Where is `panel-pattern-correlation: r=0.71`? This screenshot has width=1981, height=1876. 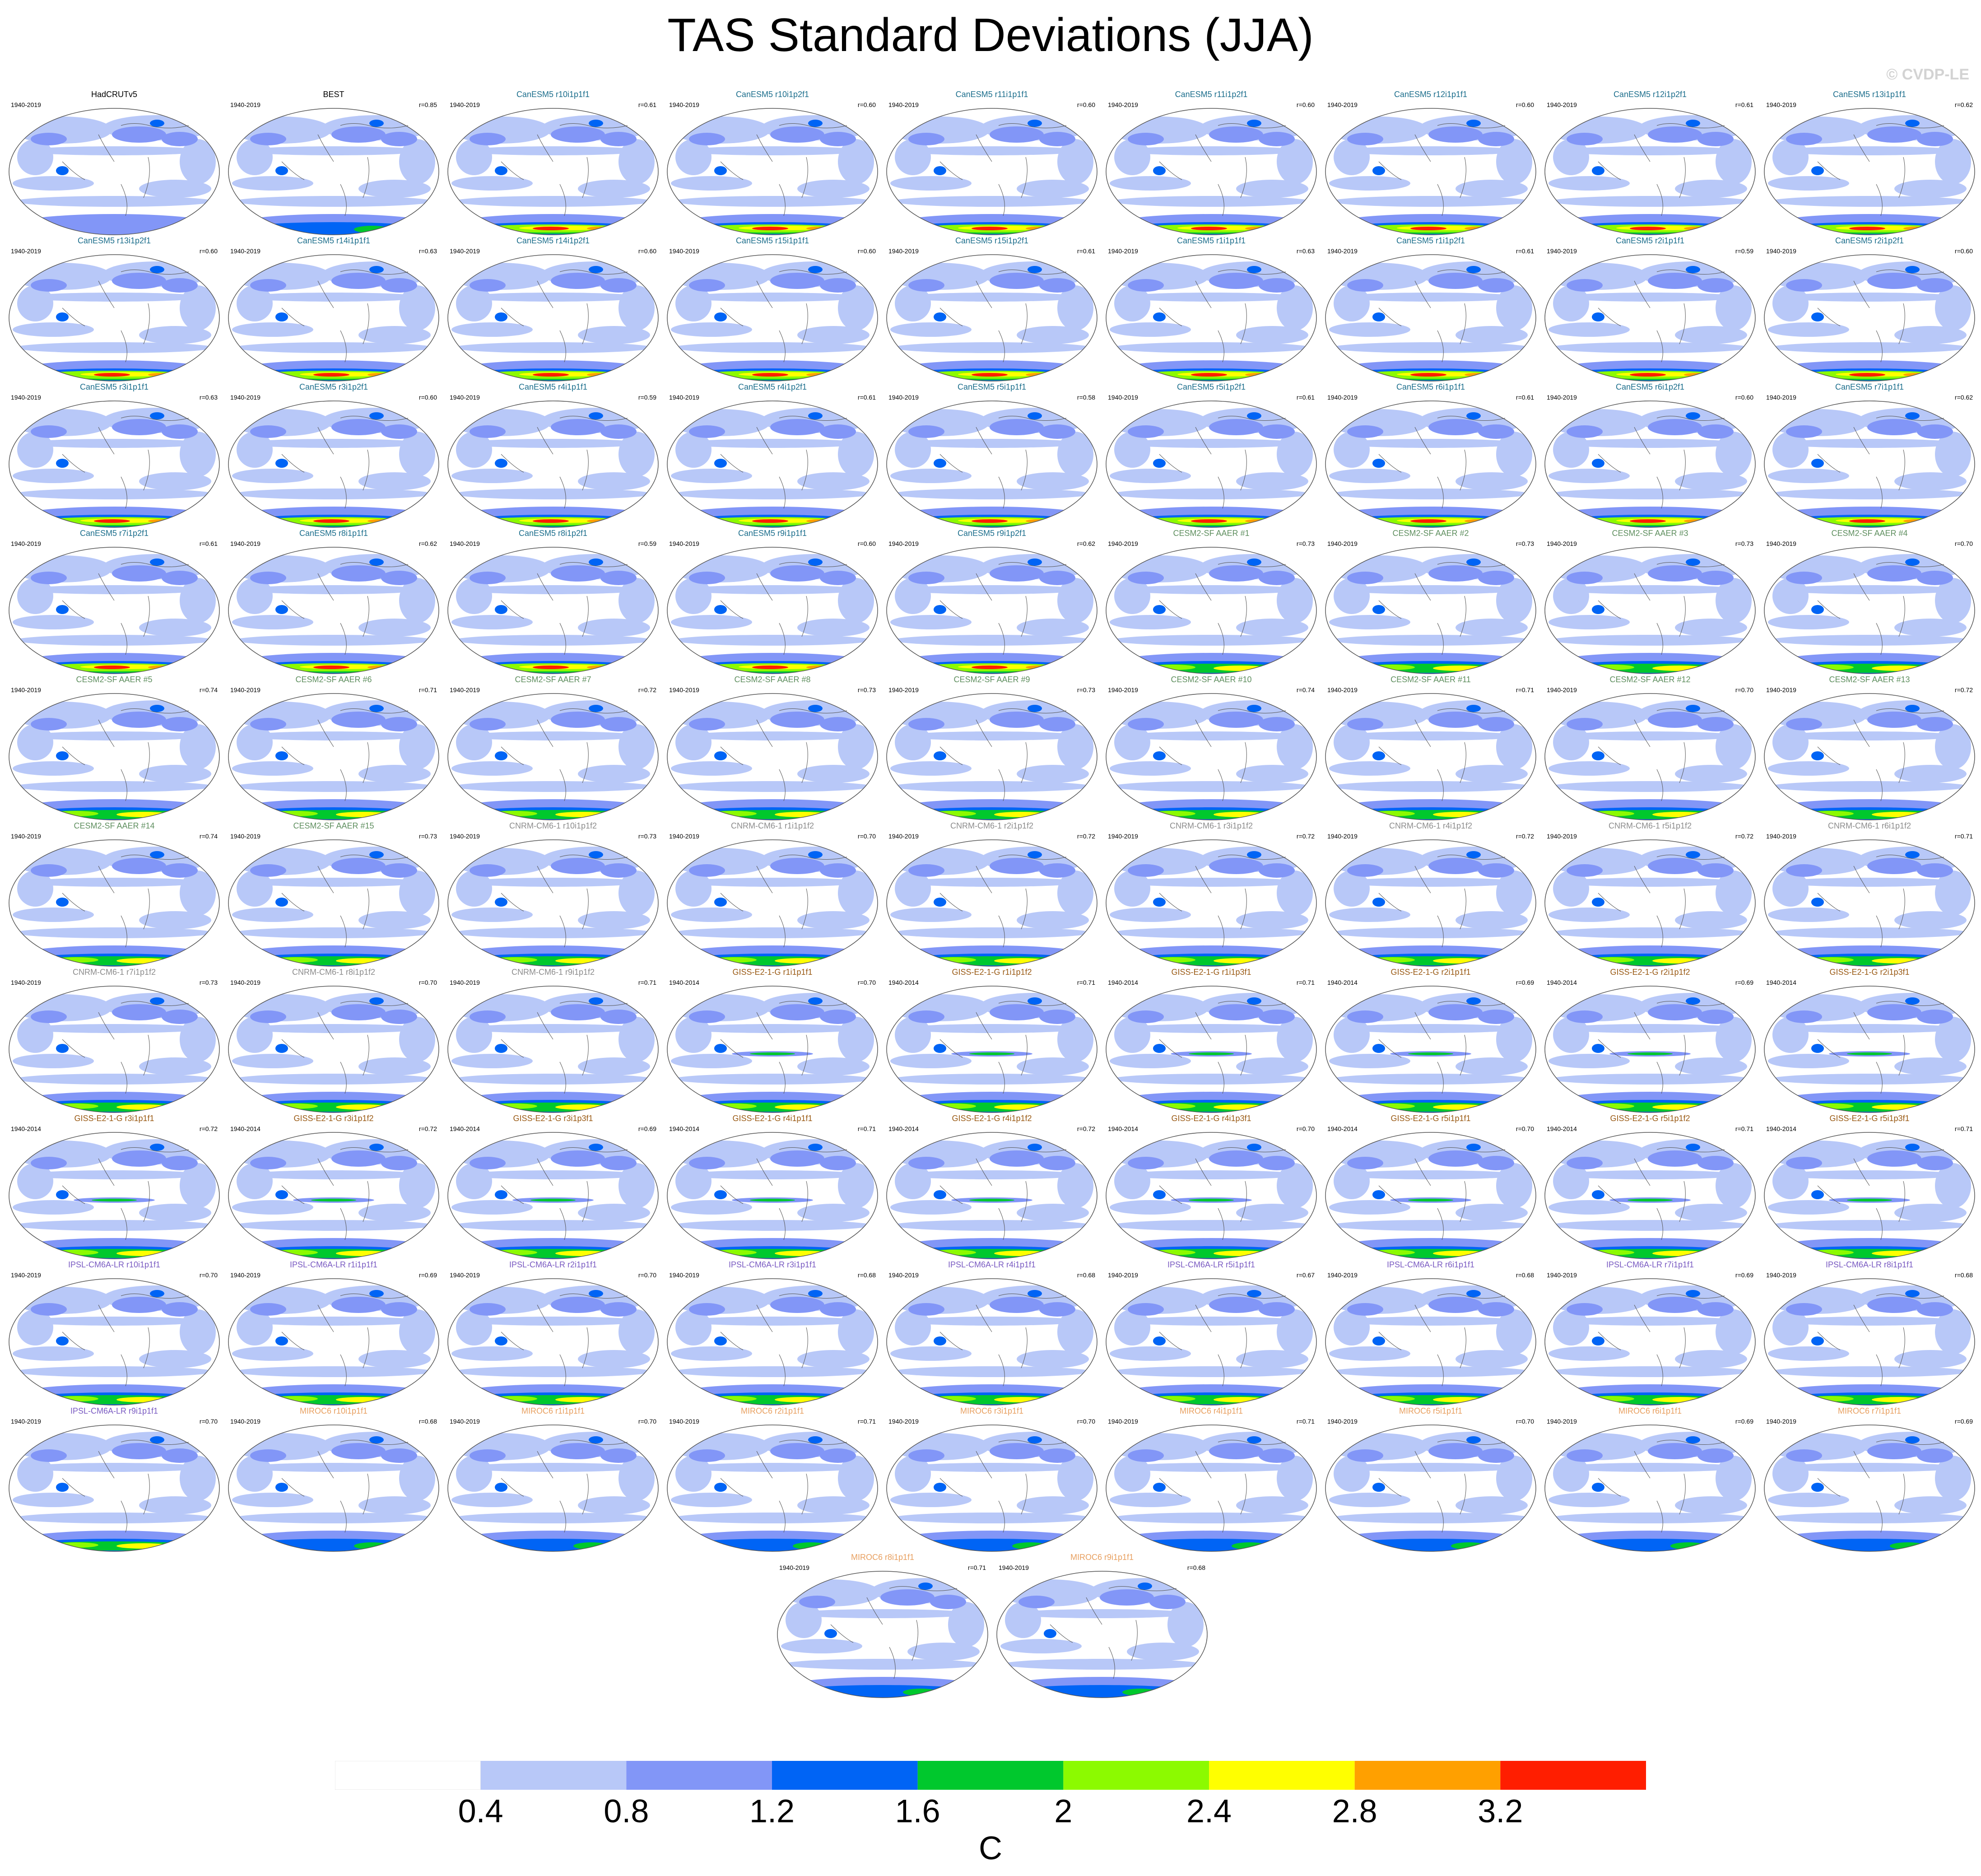
panel-pattern-correlation: r=0.71 is located at coordinates (1744, 1128).